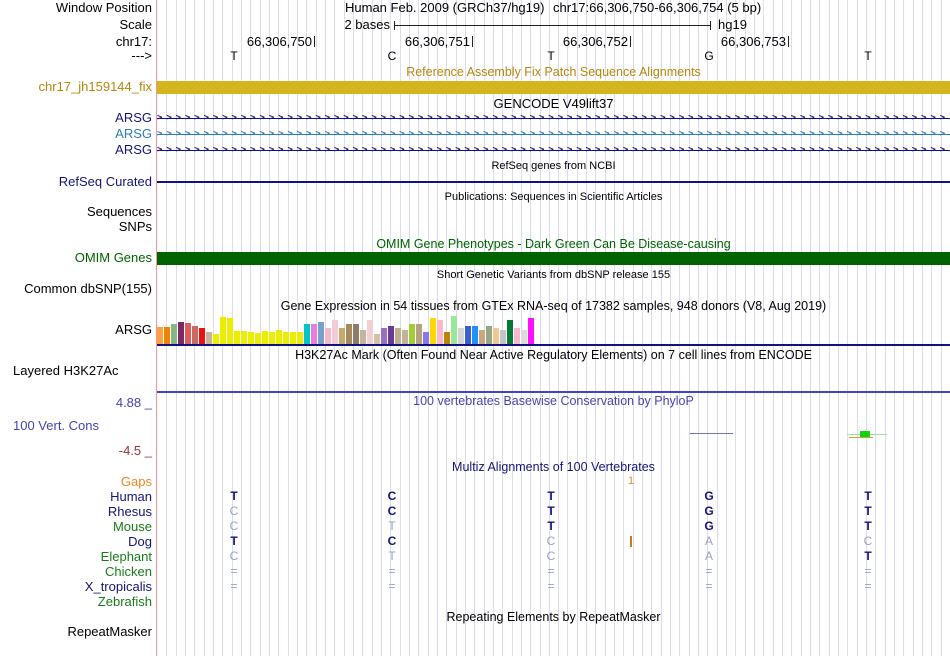 The image size is (950, 656). What do you see at coordinates (133, 329) in the screenshot?
I see `gtex-gene-label: ARSG` at bounding box center [133, 329].